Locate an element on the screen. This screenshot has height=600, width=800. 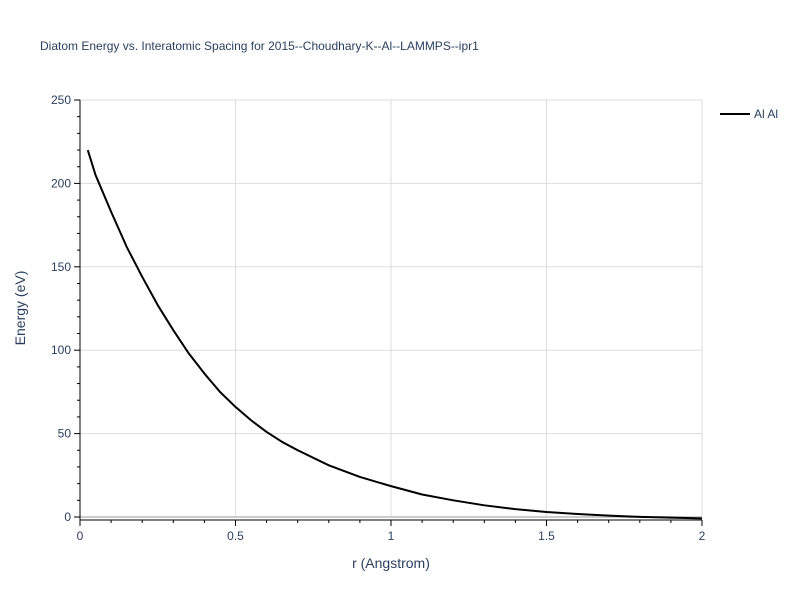
y-tick-label: 50 is located at coordinates (65, 434).